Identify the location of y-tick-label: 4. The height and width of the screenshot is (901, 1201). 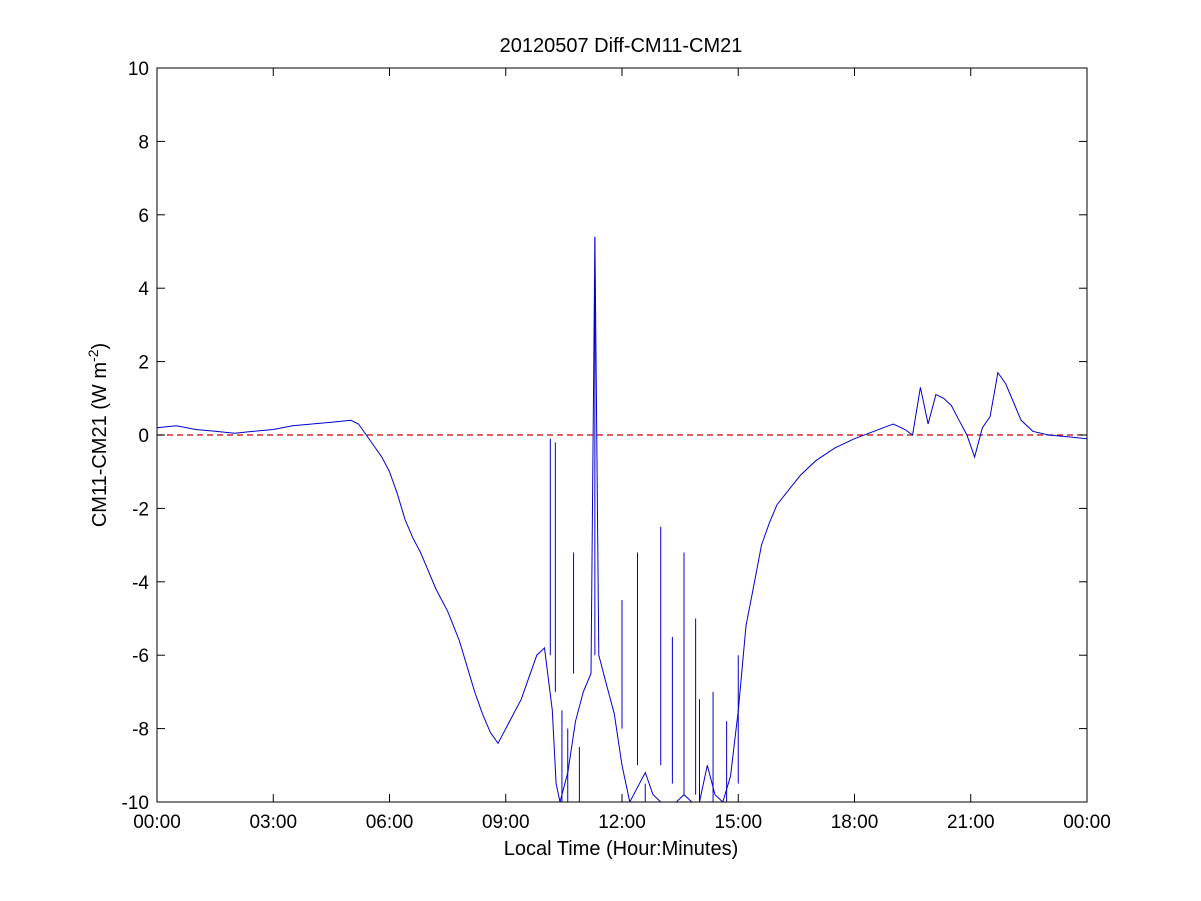
(143, 289).